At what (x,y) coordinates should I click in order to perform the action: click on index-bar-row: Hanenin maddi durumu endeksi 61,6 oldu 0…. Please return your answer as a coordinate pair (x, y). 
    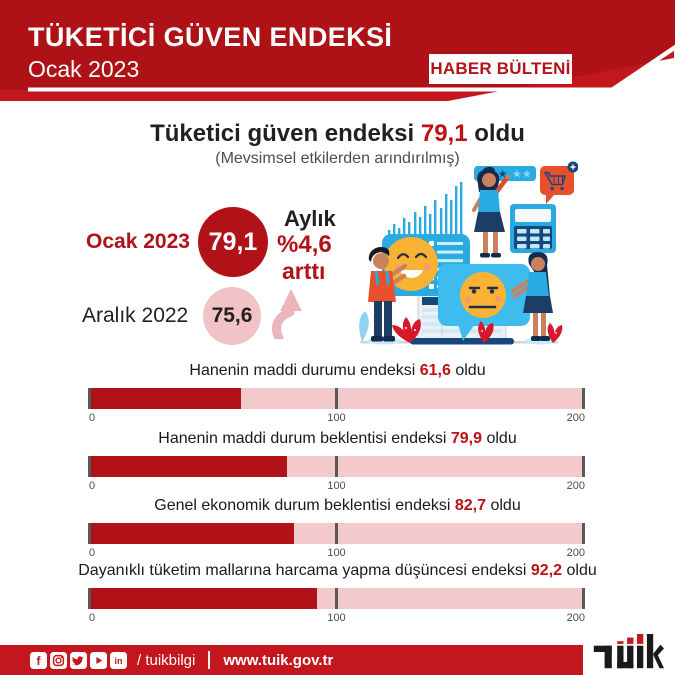
    Looking at the image, I should click on (337, 394).